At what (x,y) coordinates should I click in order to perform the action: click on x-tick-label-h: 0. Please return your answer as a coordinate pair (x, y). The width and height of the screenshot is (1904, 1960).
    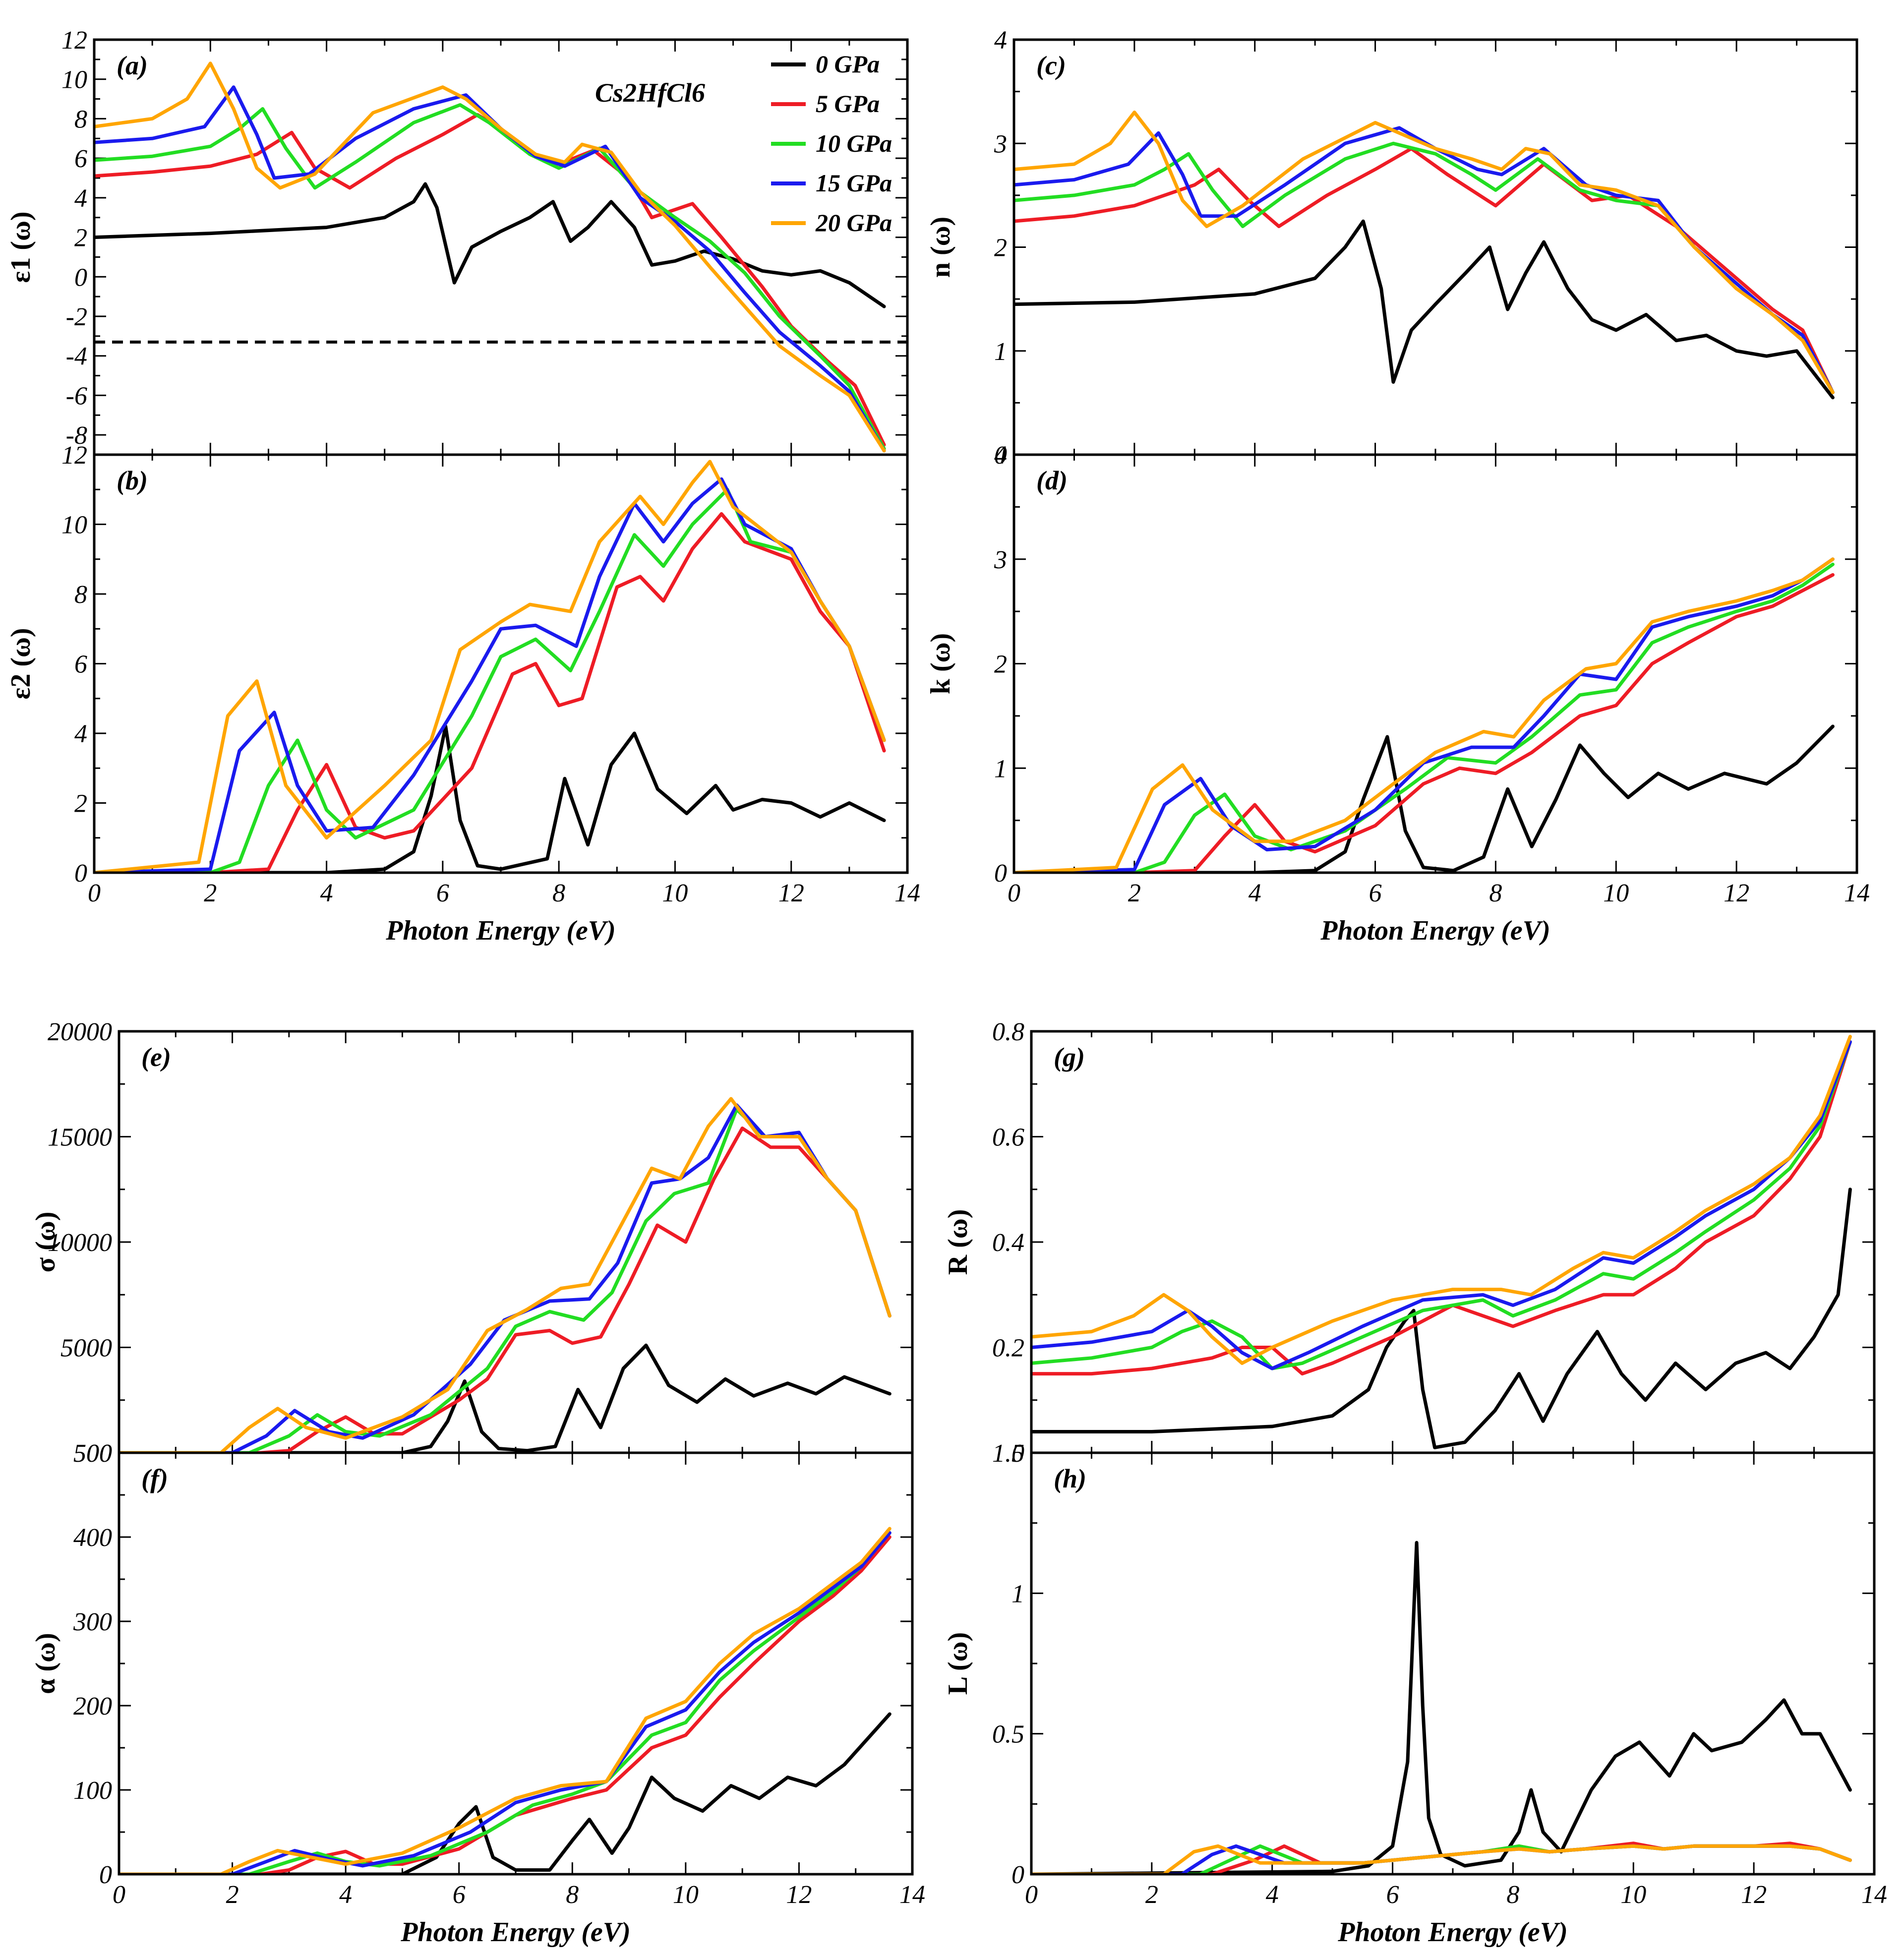
    Looking at the image, I should click on (1031, 1895).